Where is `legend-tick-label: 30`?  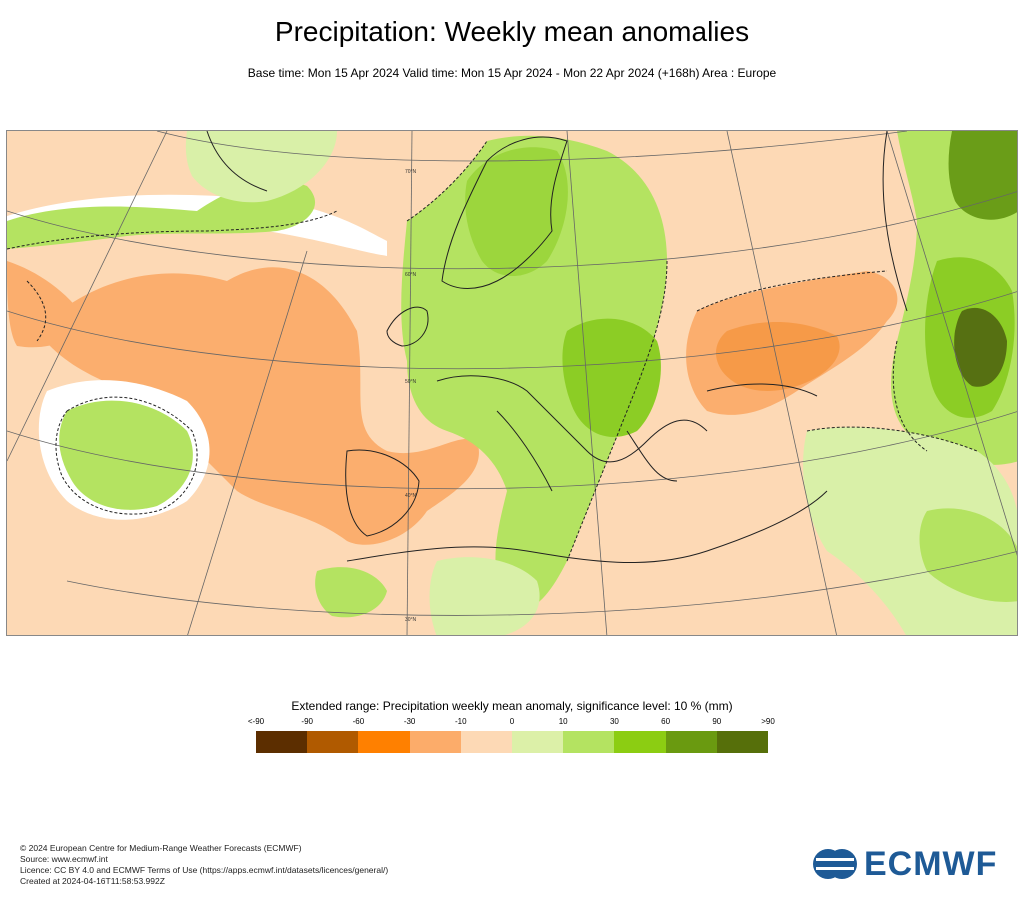
legend-tick-label: 30 is located at coordinates (614, 721).